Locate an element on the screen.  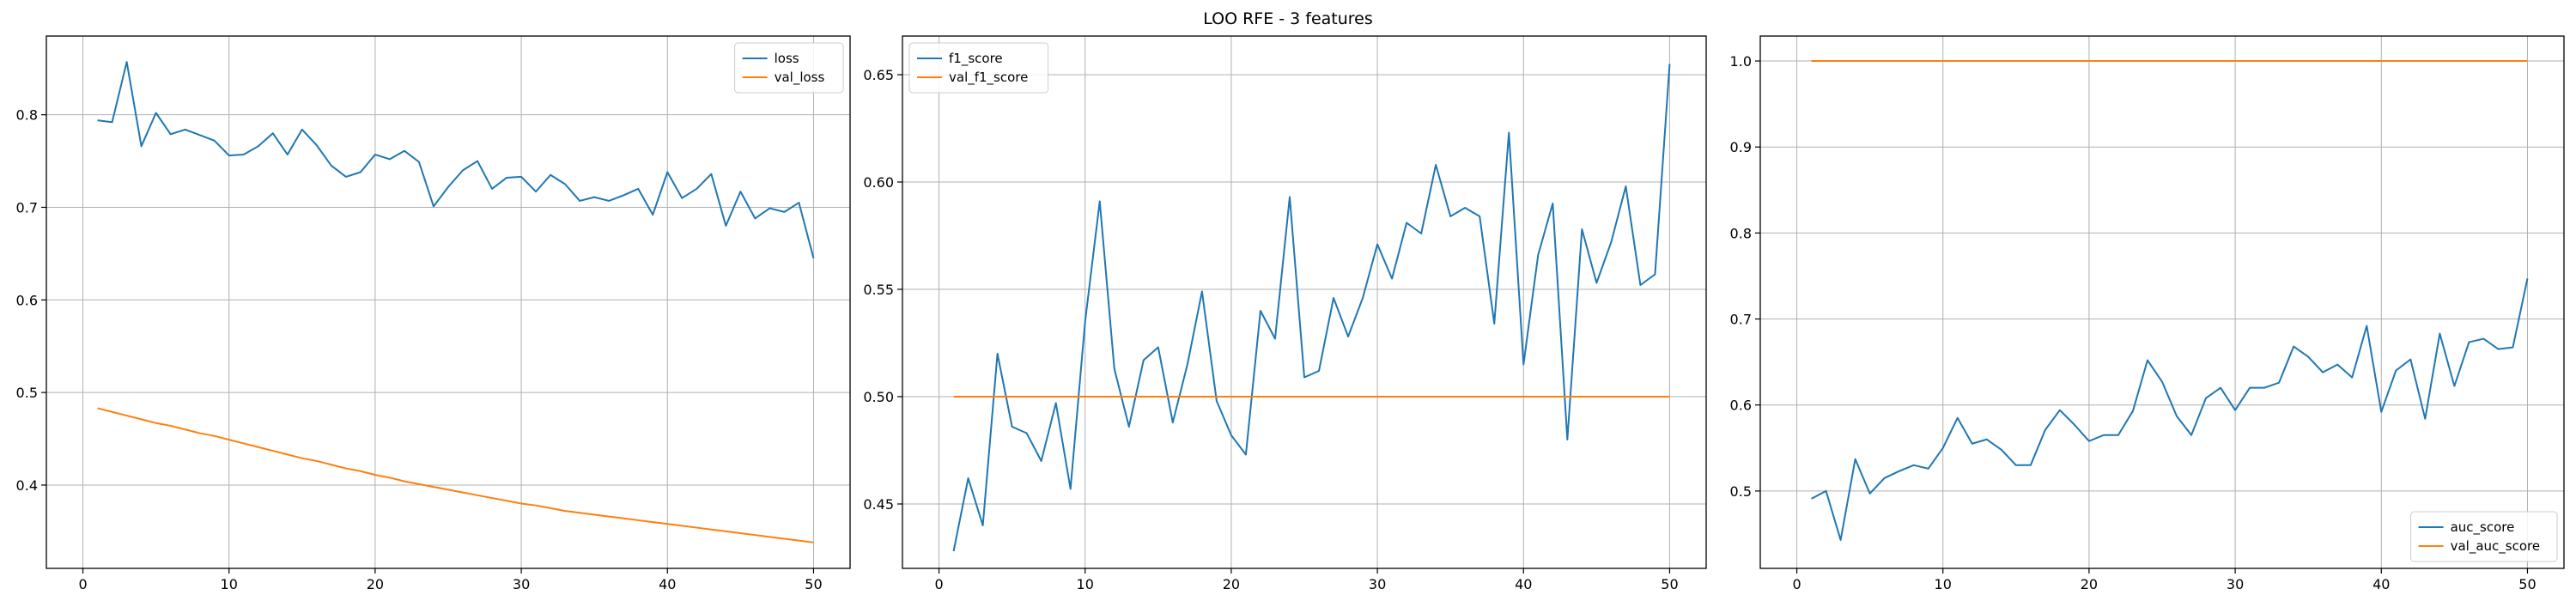
legend-label-f1_score: f1_score is located at coordinates (976, 59).